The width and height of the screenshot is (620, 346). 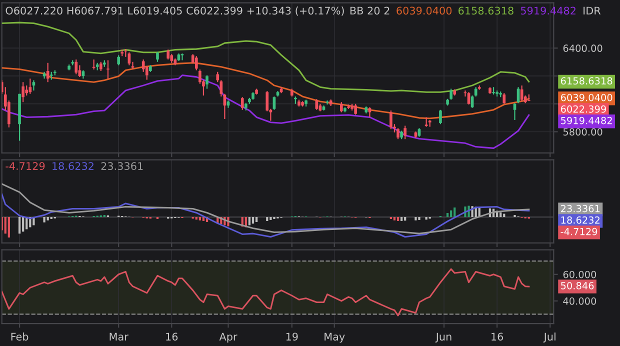 I want to click on y-tick-label: 40.000, so click(x=579, y=301).